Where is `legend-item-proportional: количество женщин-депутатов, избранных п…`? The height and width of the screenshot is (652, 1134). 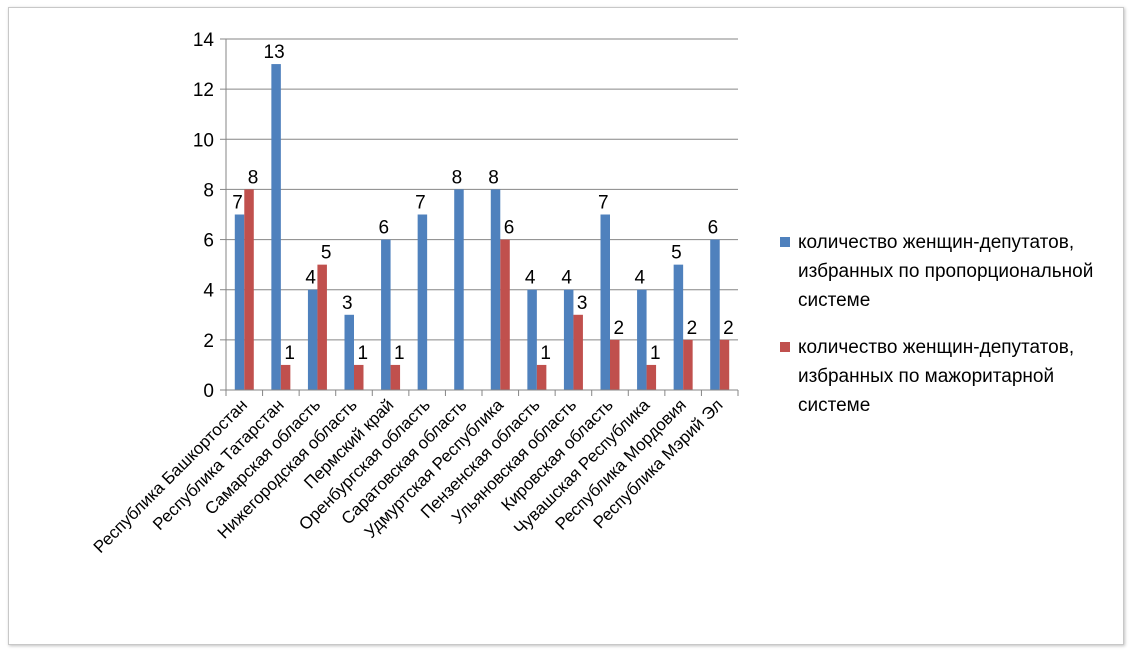 legend-item-proportional: количество женщин-депутатов, избранных п… is located at coordinates (950, 271).